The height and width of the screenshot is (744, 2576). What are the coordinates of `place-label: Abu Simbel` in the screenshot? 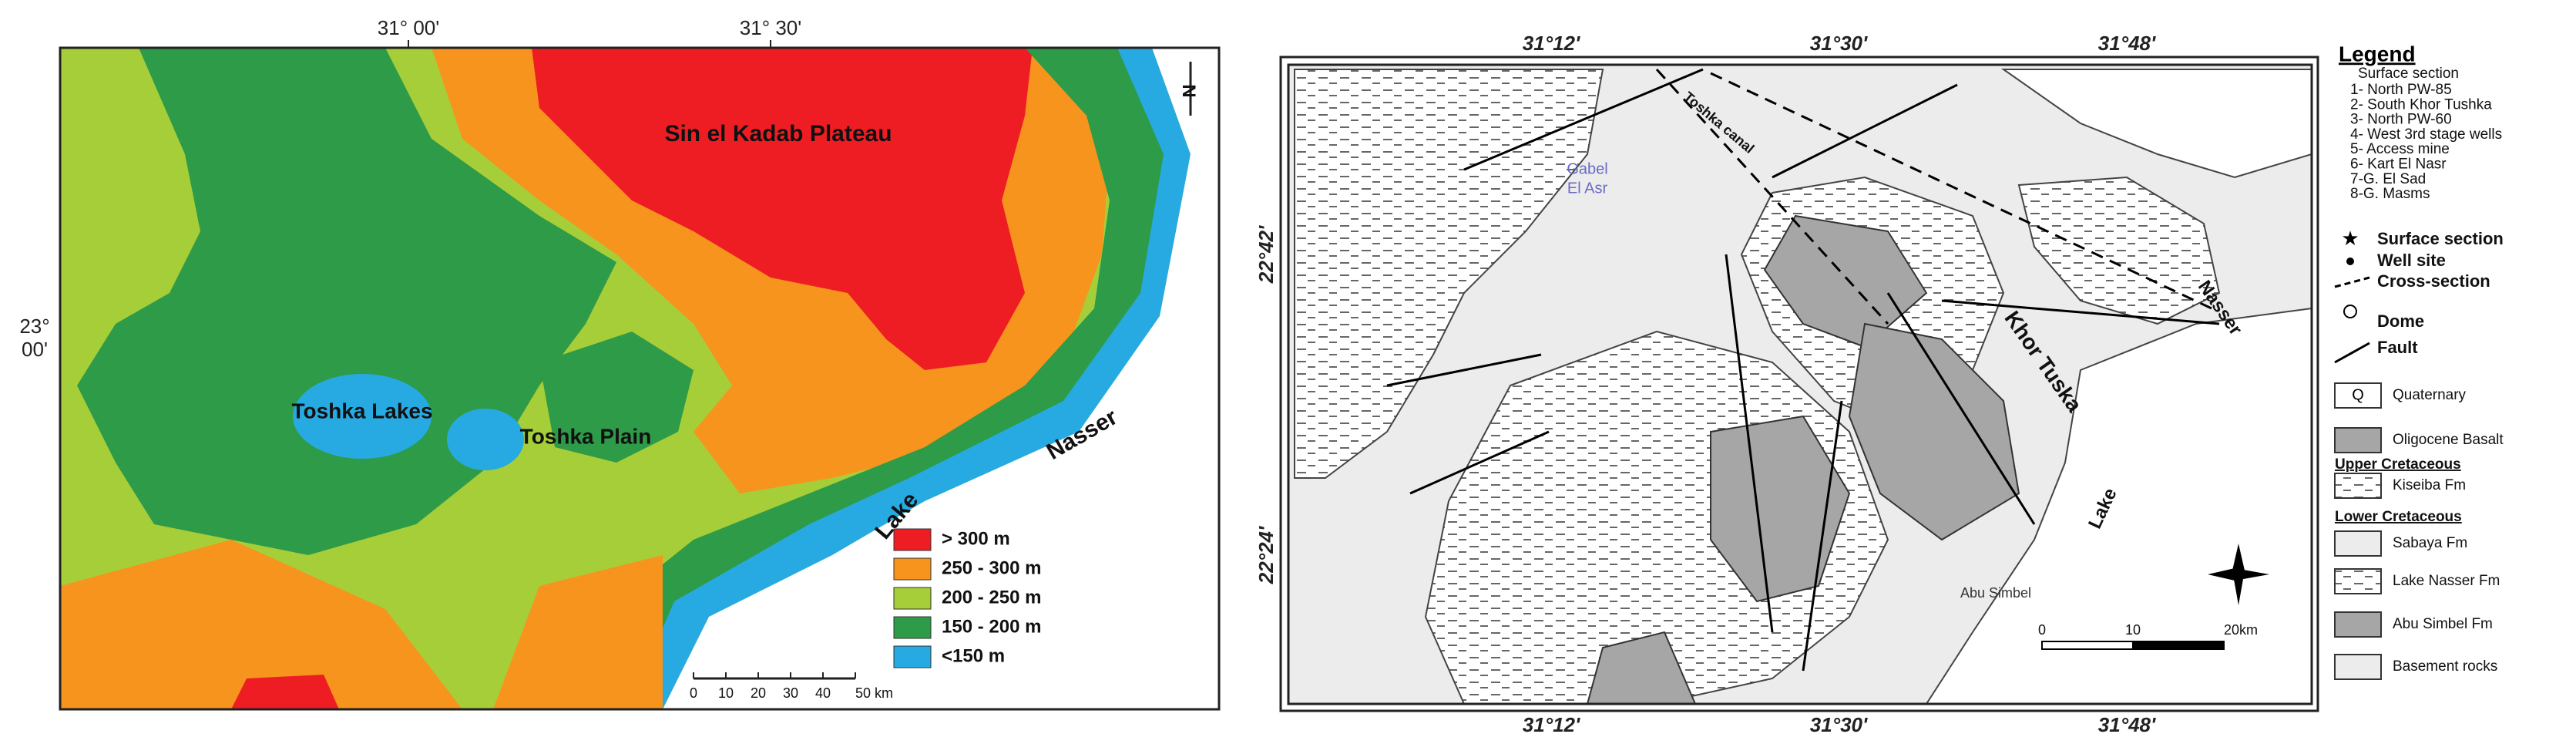 It's located at (1995, 593).